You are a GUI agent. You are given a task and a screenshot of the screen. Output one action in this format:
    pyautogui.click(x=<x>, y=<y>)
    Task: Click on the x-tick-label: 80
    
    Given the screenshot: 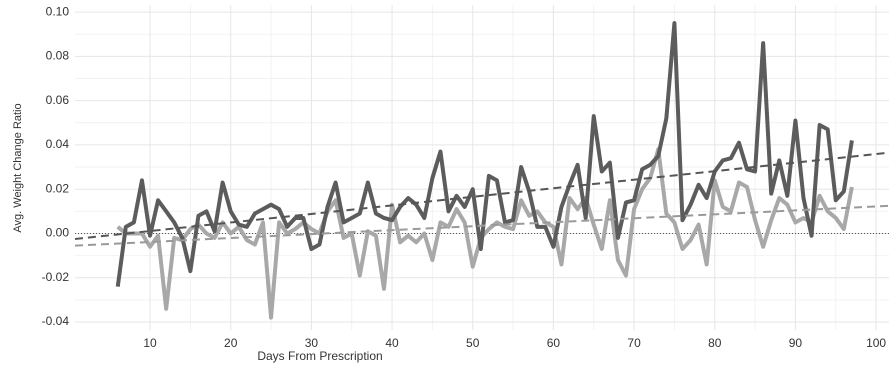 What is the action you would take?
    pyautogui.click(x=715, y=343)
    